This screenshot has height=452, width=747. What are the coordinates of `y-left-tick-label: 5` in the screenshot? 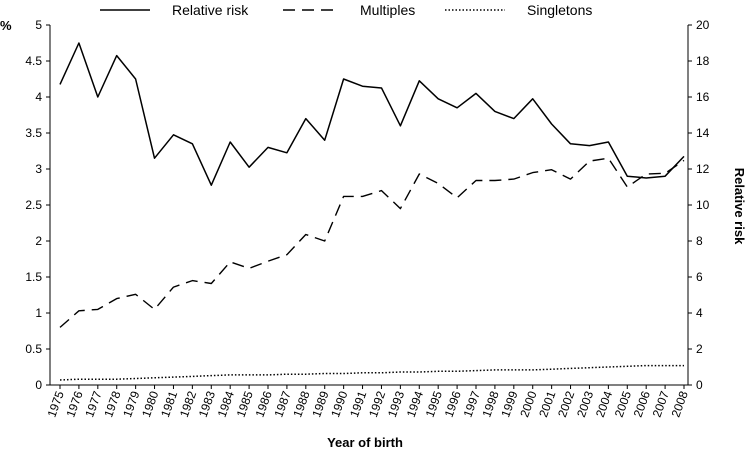 It's located at (38, 25).